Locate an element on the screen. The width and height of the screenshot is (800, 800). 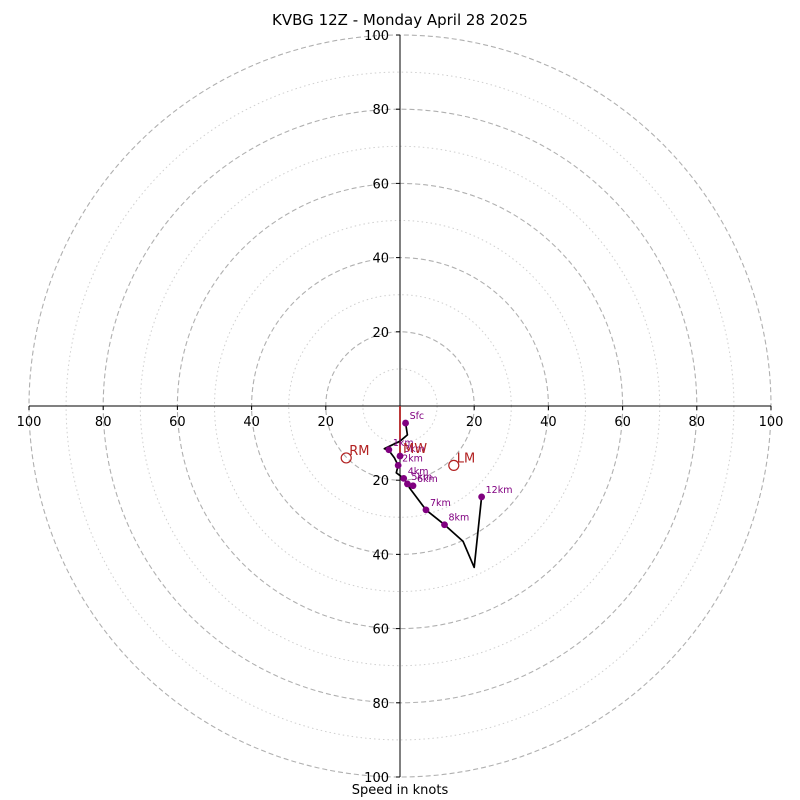
storm-motion-rm-marker is located at coordinates (346, 458).